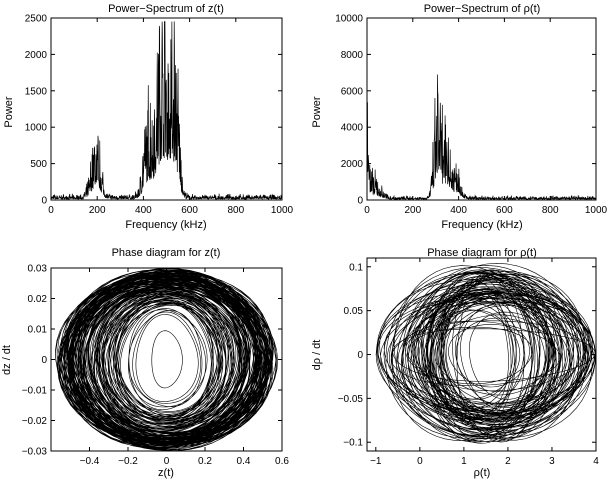  What do you see at coordinates (36, 19) in the screenshot?
I see `y-tick-label: 2500` at bounding box center [36, 19].